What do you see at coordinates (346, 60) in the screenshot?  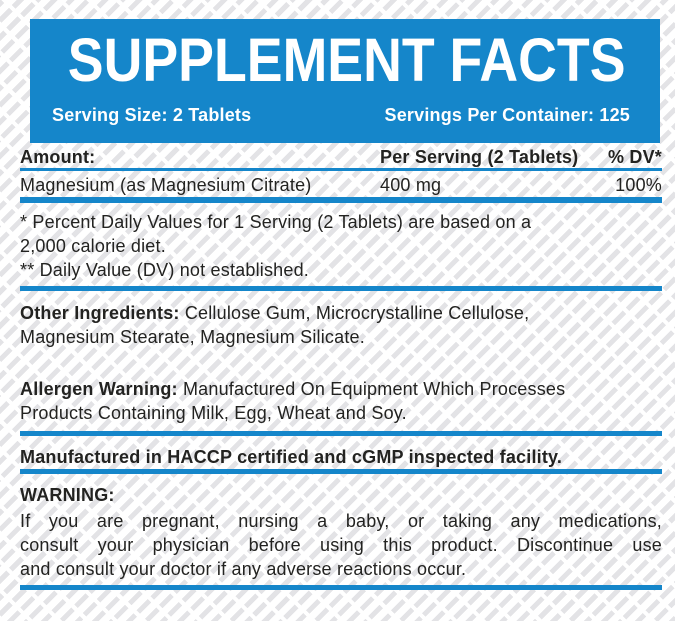 I see `page-title: SUPPLEMENT FACTS` at bounding box center [346, 60].